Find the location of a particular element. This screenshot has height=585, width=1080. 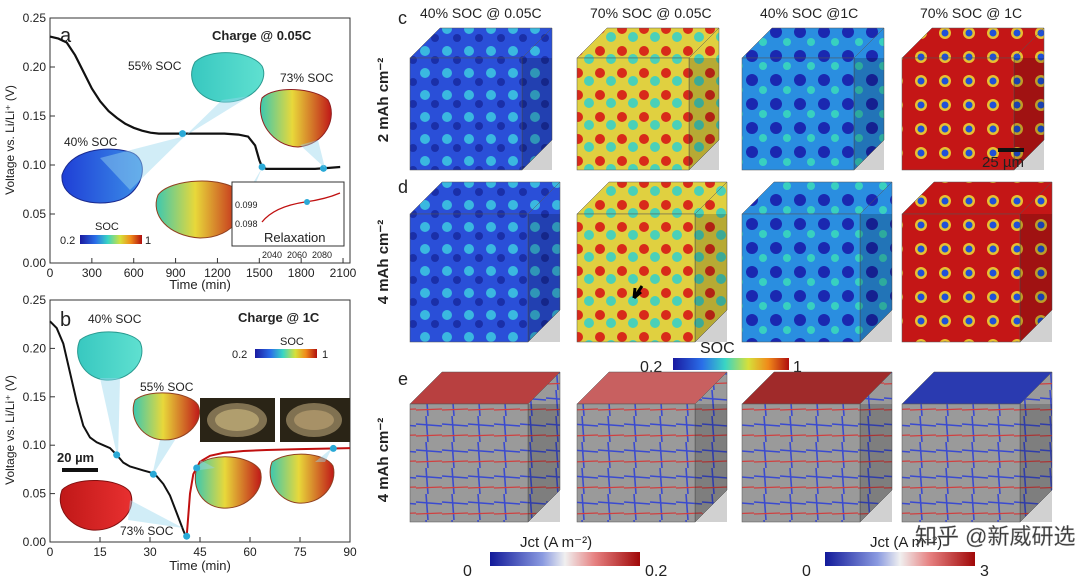

colorbar-b is located at coordinates (286, 353).